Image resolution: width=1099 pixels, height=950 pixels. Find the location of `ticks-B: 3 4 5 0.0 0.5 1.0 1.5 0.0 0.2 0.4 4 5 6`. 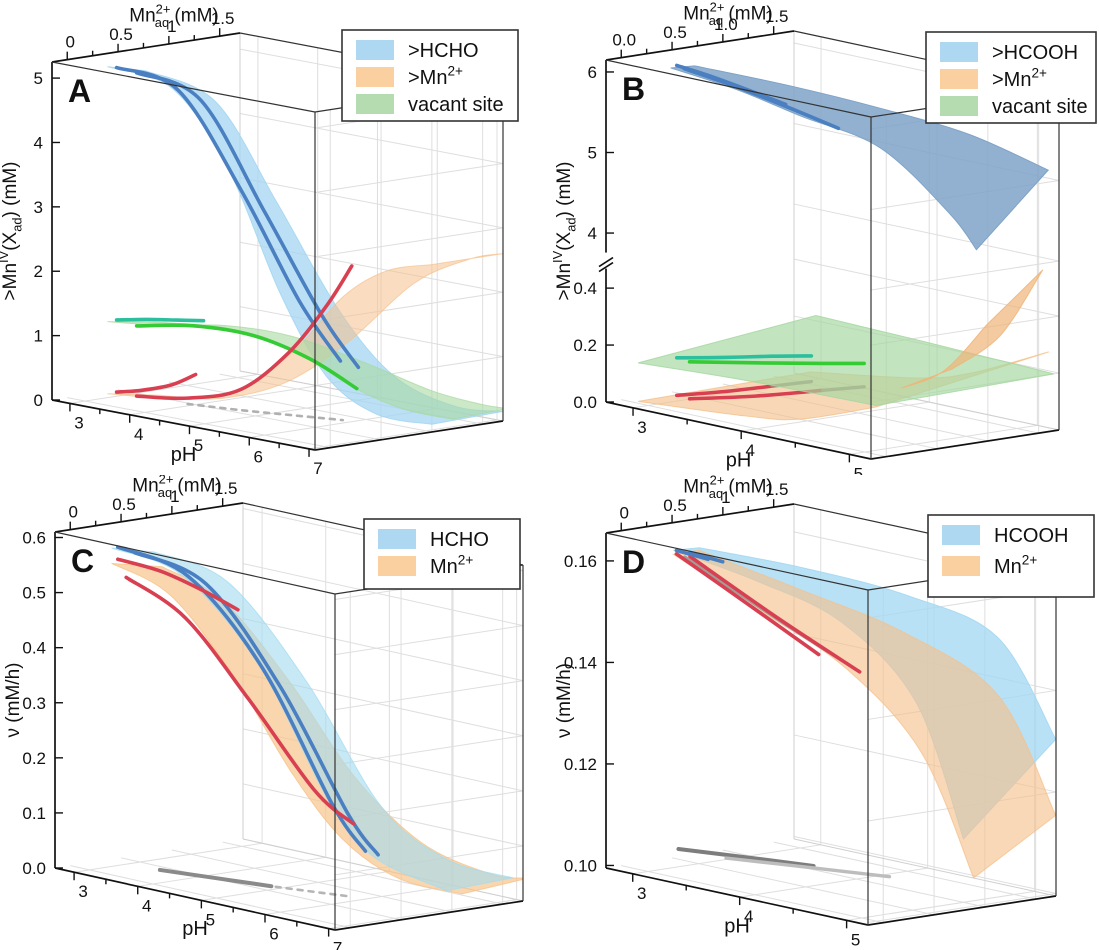

ticks-B: 3 4 5 0.0 0.5 1.0 1.5 0.0 0.2 0.4 4 5 6 is located at coordinates (718, 241).